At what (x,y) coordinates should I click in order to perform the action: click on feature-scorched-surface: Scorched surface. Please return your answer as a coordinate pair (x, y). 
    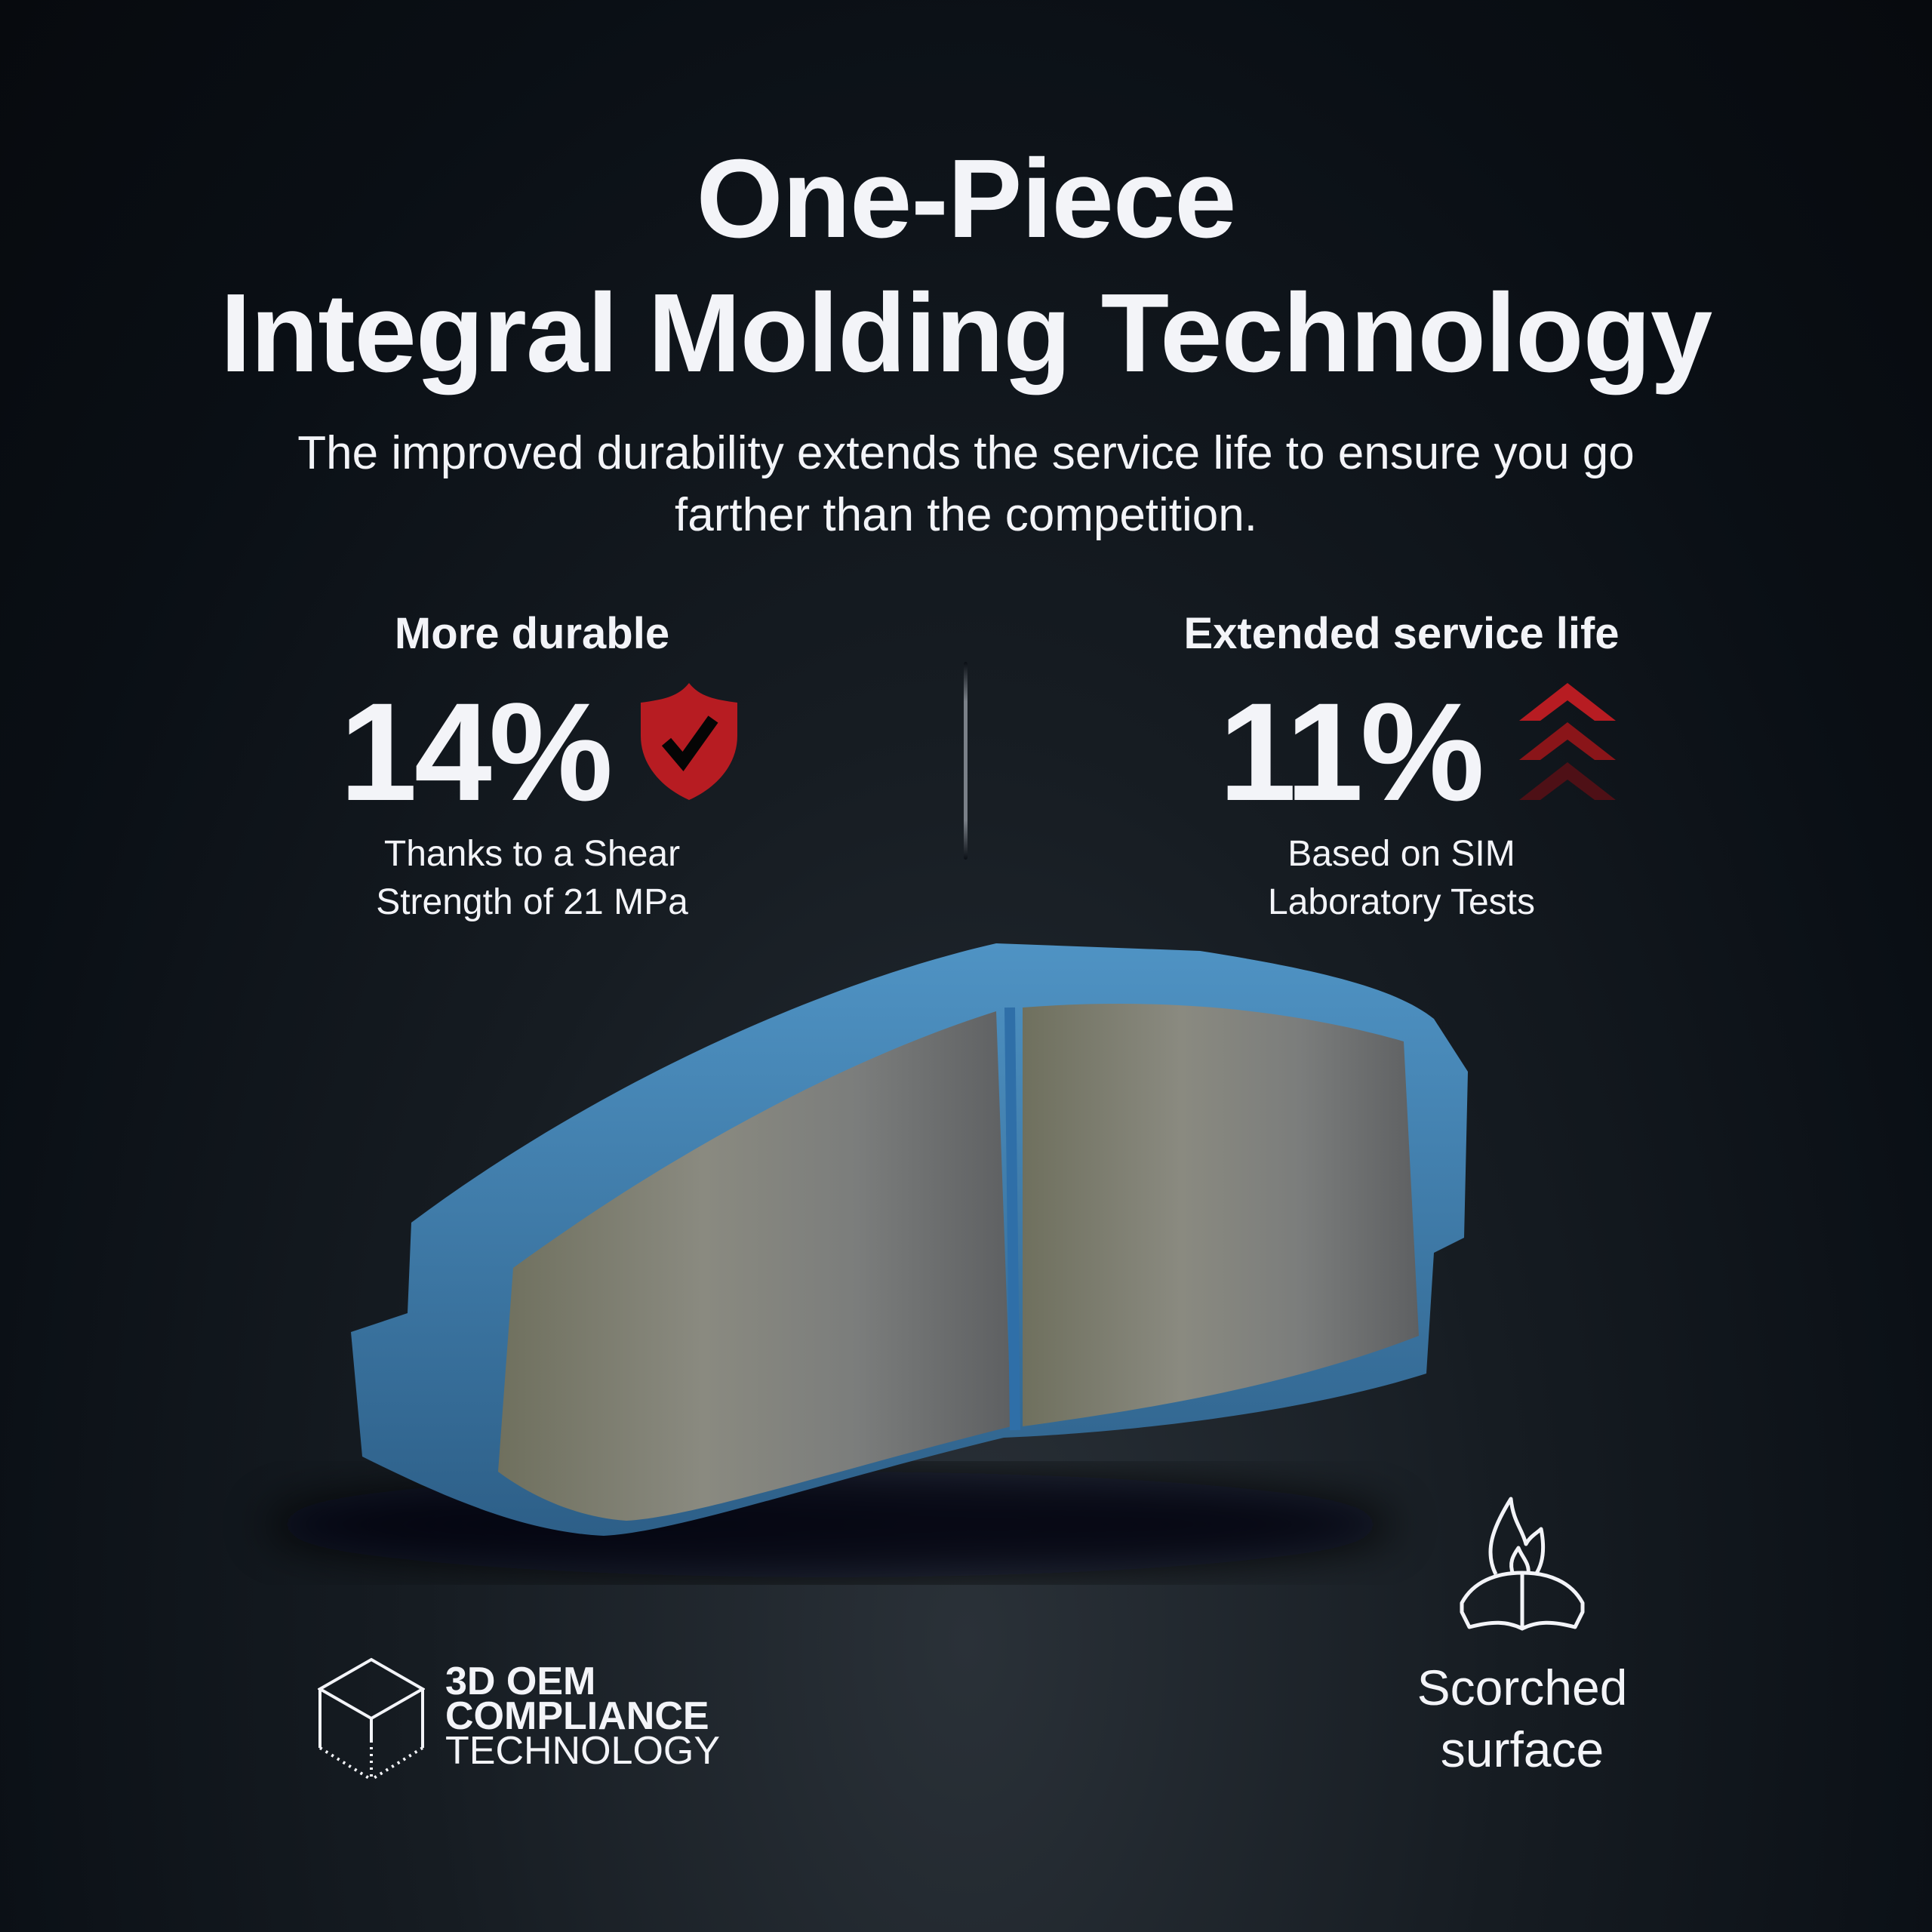
    Looking at the image, I should click on (1522, 1718).